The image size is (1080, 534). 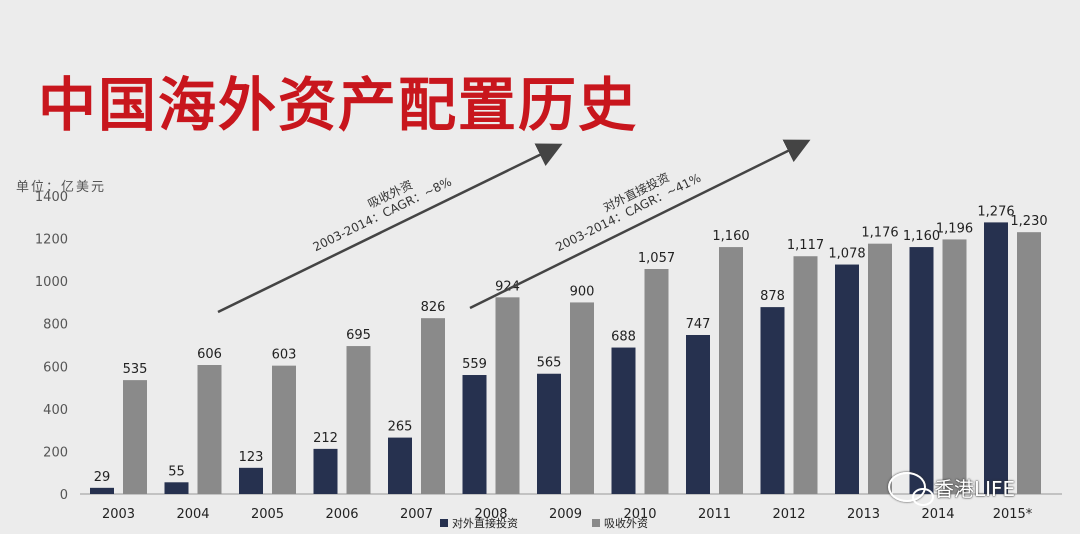 What do you see at coordinates (209, 354) in the screenshot?
I see `data-label-foreign: 606` at bounding box center [209, 354].